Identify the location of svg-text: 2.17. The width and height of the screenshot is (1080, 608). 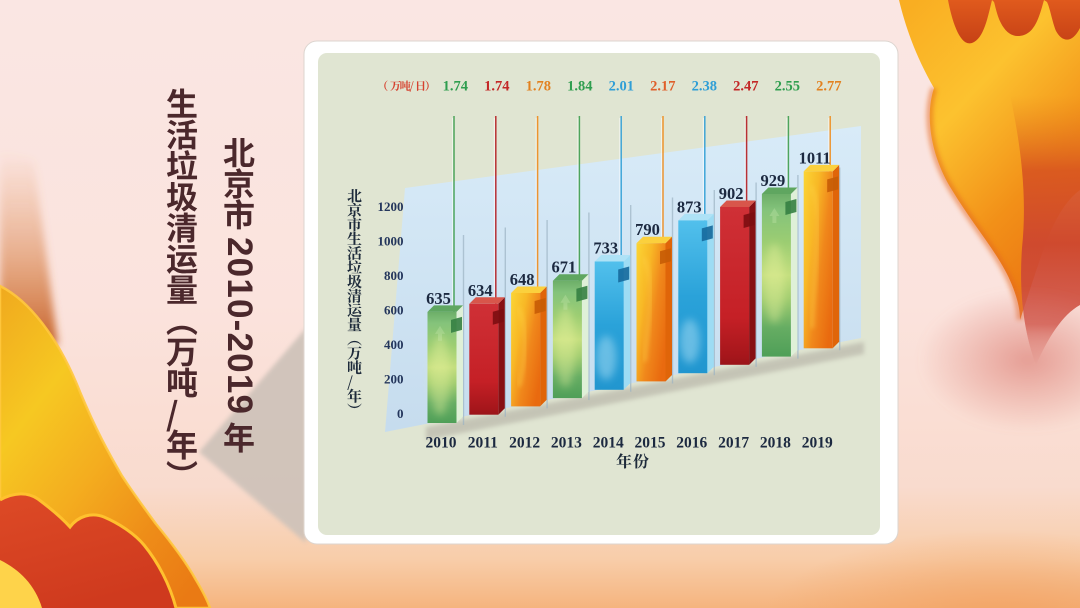
(662, 87).